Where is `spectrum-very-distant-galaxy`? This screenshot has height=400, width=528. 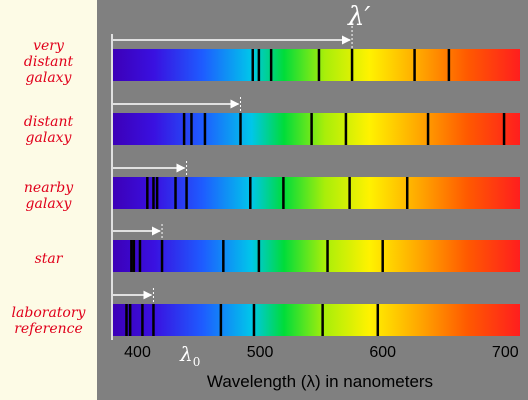 spectrum-very-distant-galaxy is located at coordinates (316, 51).